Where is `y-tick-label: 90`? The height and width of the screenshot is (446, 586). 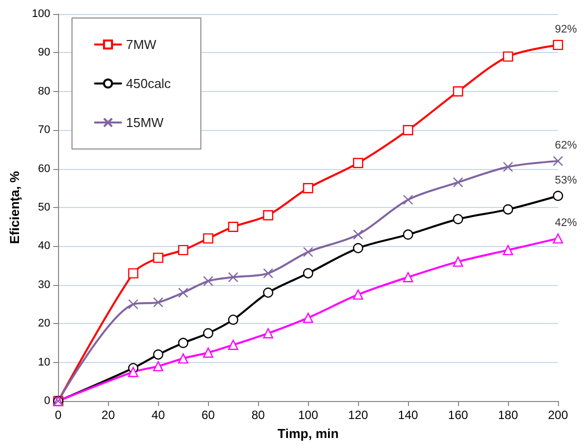 y-tick-label: 90 is located at coordinates (44, 52).